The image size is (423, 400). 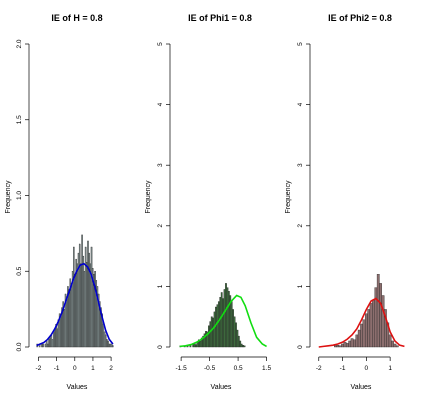 I want to click on panel-1-y-tick-label: 1.5, so click(x=19, y=119).